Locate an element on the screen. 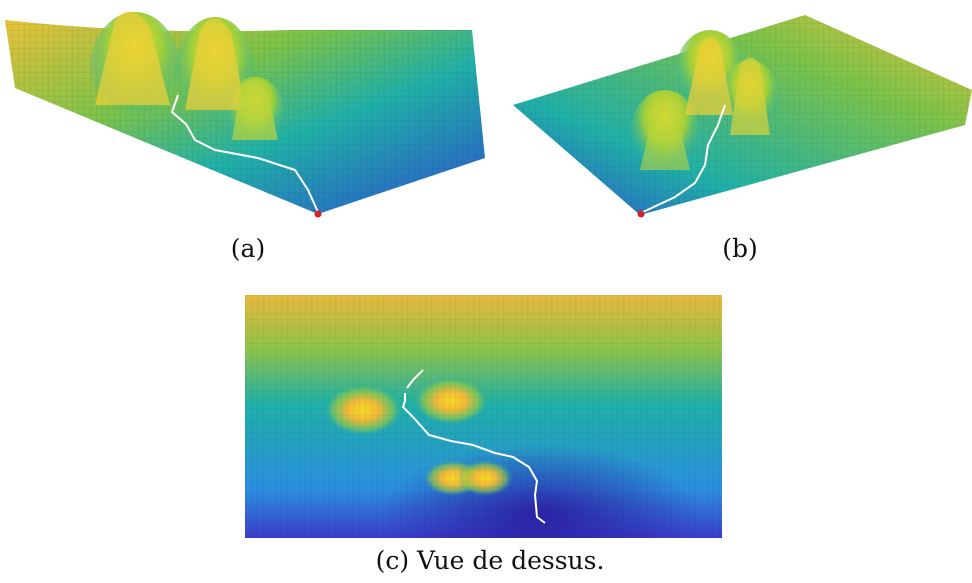 This screenshot has height=583, width=972. goal-marker-b is located at coordinates (641, 214).